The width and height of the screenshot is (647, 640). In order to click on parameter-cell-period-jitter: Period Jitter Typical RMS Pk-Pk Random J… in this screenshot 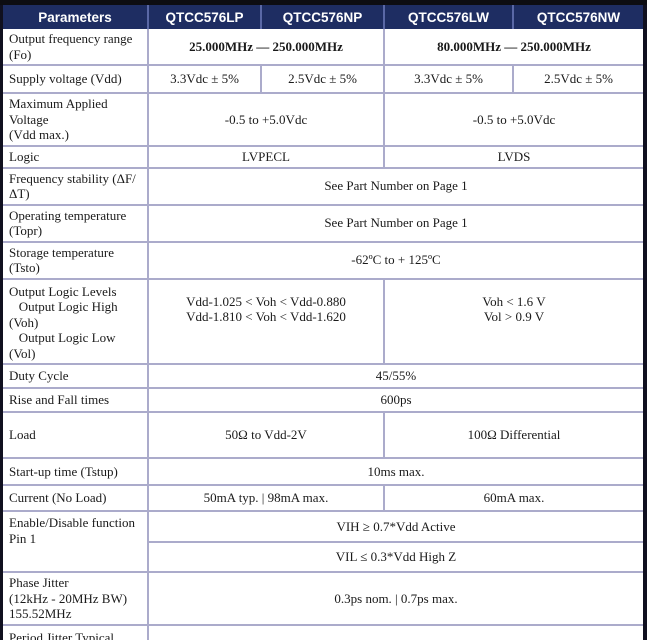, I will do `click(76, 631)`.